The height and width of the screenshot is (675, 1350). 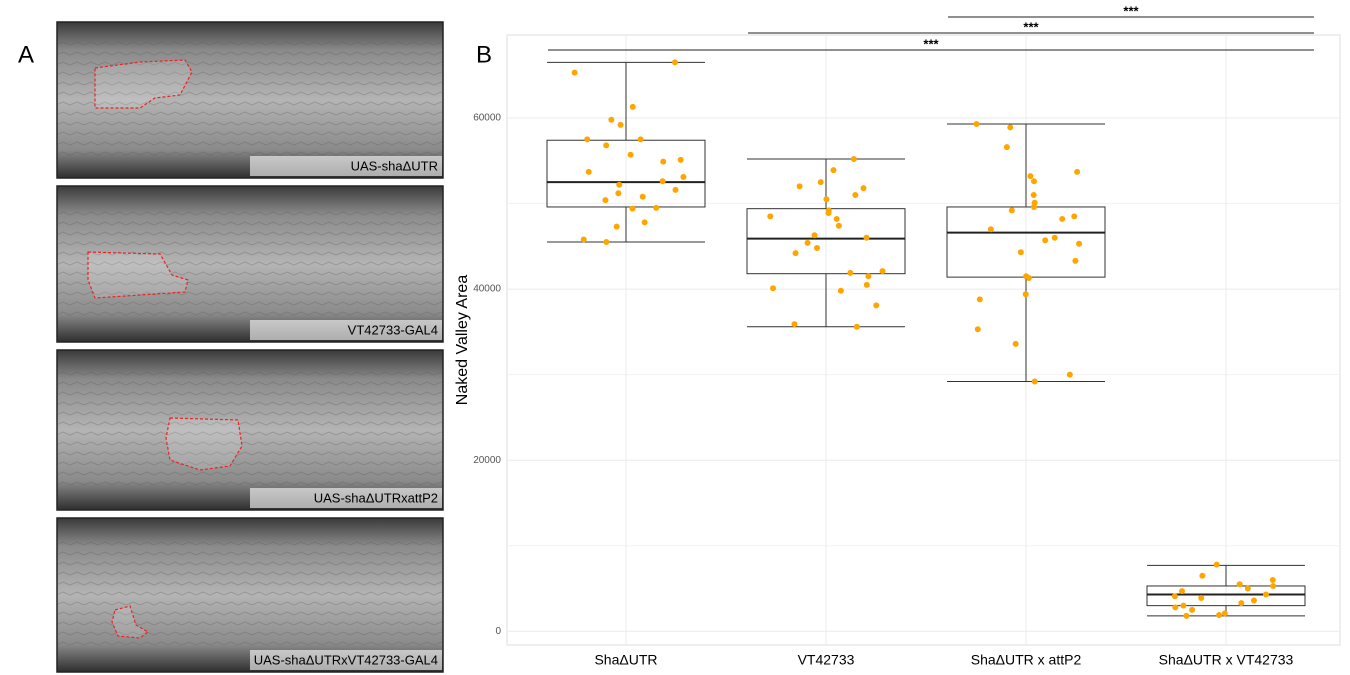 What do you see at coordinates (826, 660) in the screenshot?
I see `x-tick-label: VT42733` at bounding box center [826, 660].